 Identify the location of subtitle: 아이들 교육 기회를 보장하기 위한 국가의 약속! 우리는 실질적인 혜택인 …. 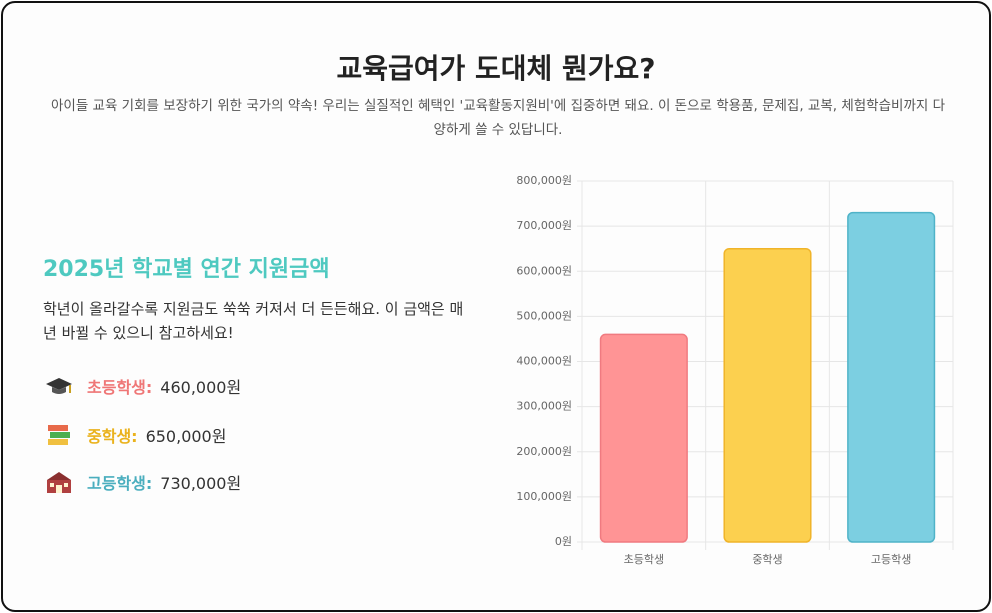
(498, 118).